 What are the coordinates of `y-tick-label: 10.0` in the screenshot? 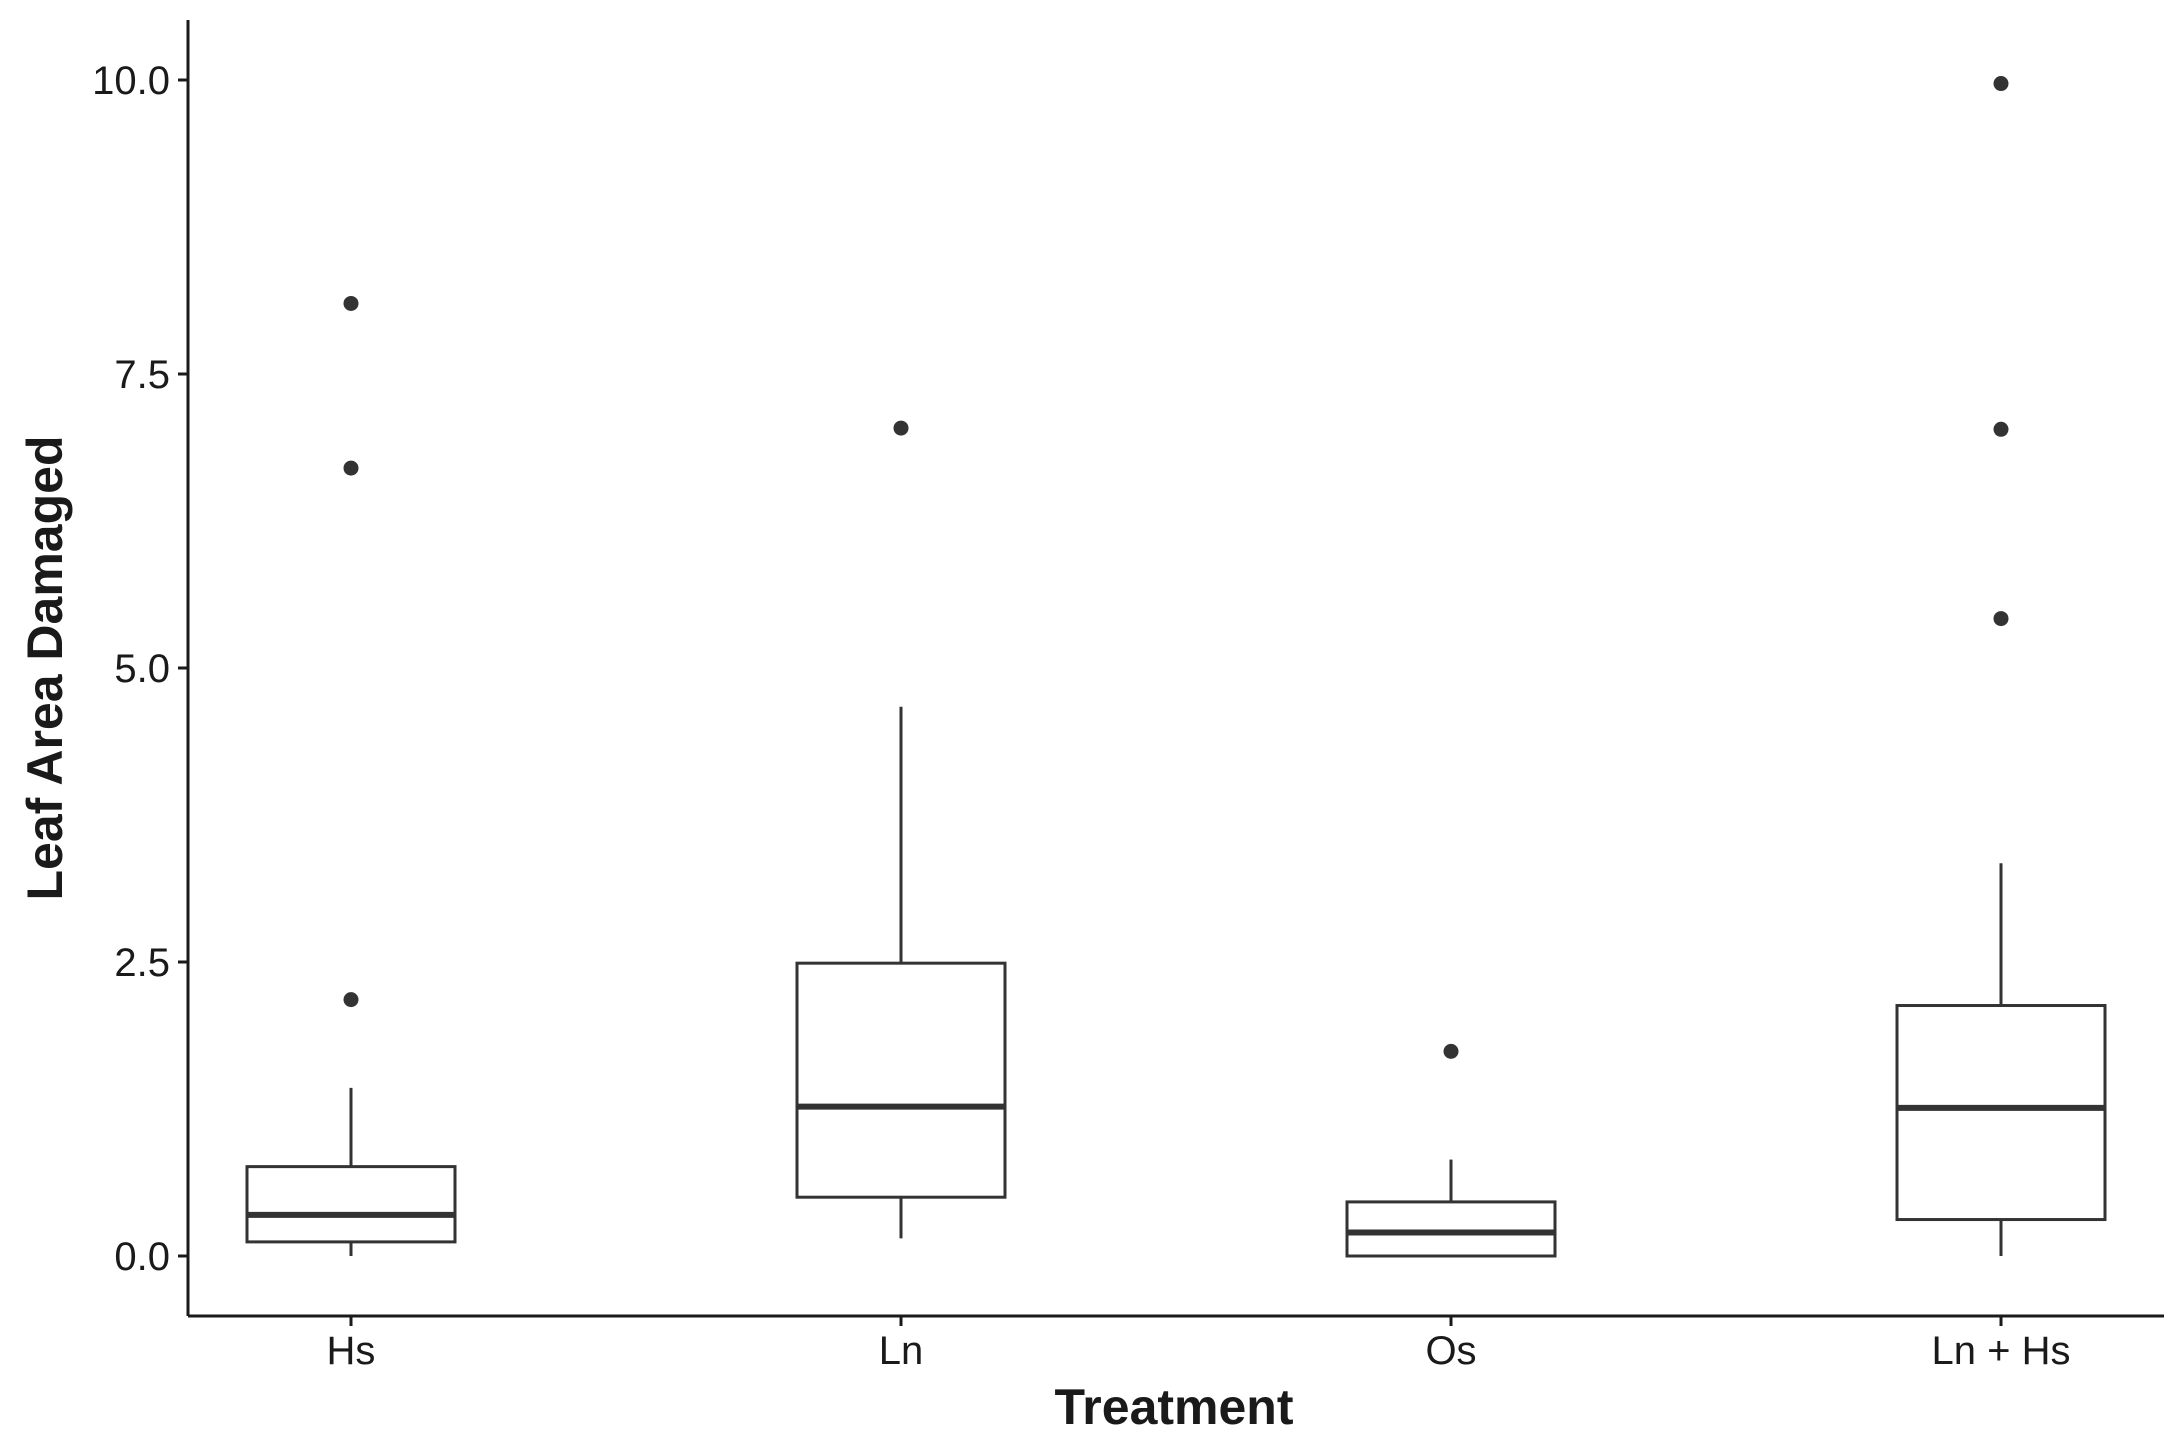 It's located at (131, 81).